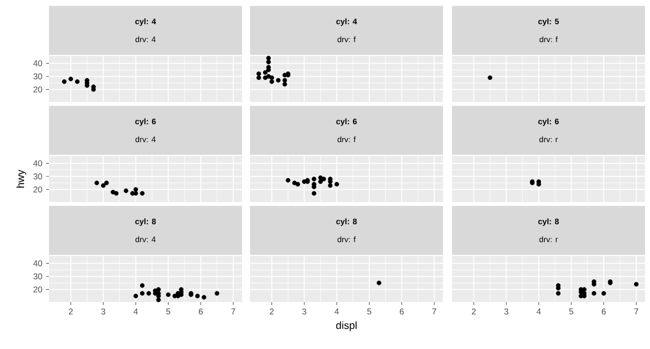 This screenshot has width=650, height=349. Describe the element at coordinates (346, 326) in the screenshot. I see `x-axis-title: displ` at that location.